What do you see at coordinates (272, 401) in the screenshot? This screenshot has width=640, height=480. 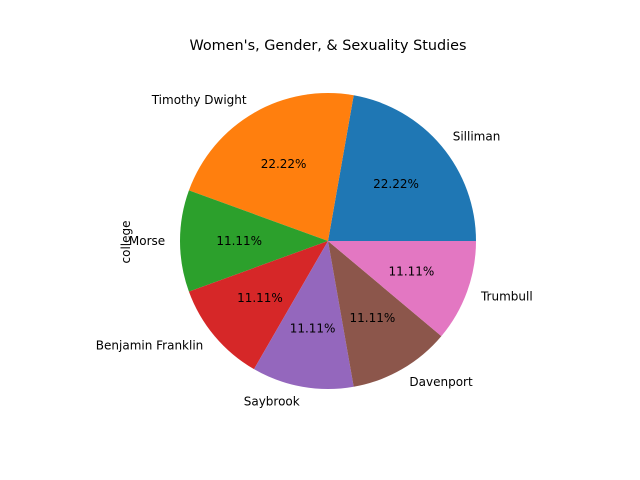 I see `category-label-saybrook: Saybrook` at bounding box center [272, 401].